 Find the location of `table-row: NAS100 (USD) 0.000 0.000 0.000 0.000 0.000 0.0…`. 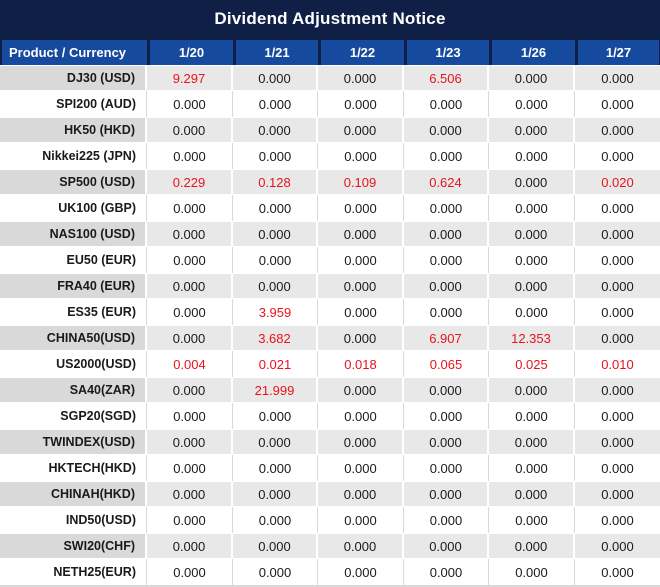

table-row: NAS100 (USD) 0.000 0.000 0.000 0.000 0.000 0.0… is located at coordinates (330, 234).